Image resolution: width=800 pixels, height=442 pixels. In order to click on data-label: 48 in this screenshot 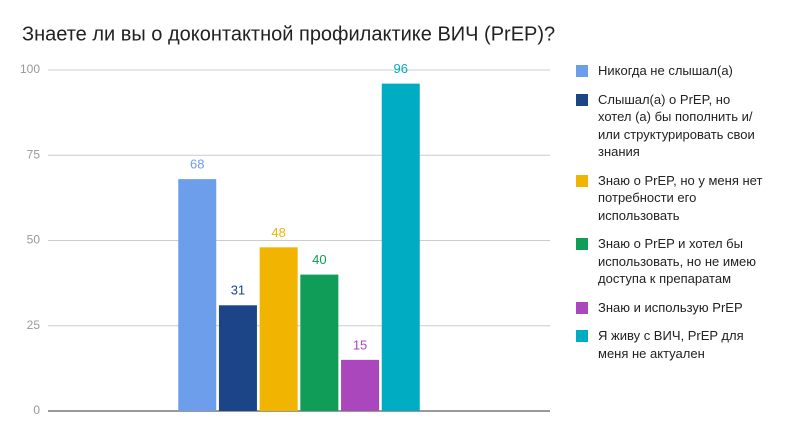, I will do `click(278, 232)`.